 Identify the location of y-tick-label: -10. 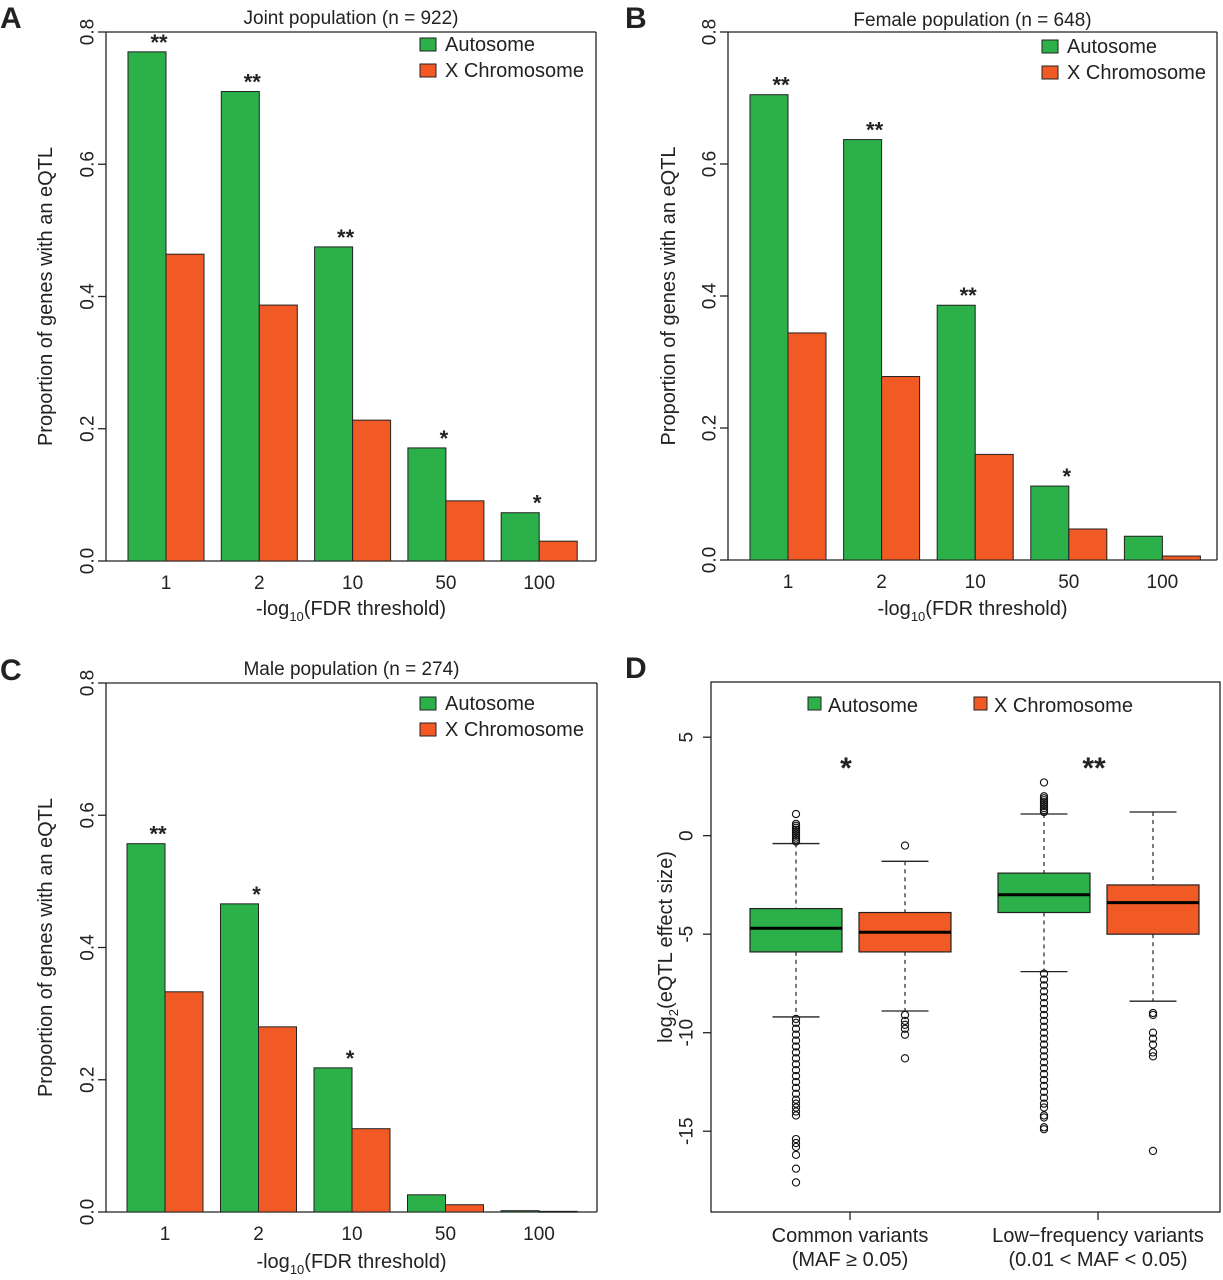
(687, 1032).